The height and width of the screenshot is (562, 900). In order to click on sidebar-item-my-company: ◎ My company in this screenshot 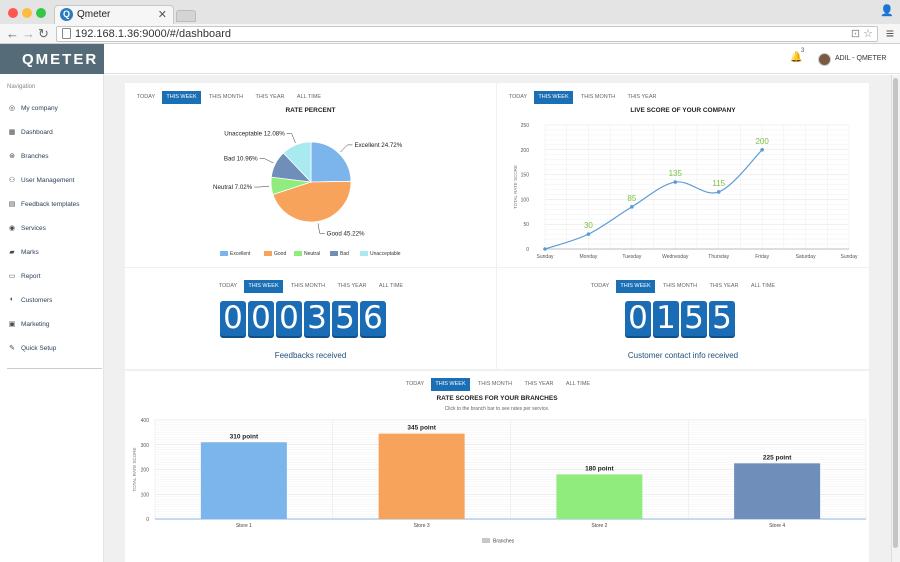, I will do `click(51, 110)`.